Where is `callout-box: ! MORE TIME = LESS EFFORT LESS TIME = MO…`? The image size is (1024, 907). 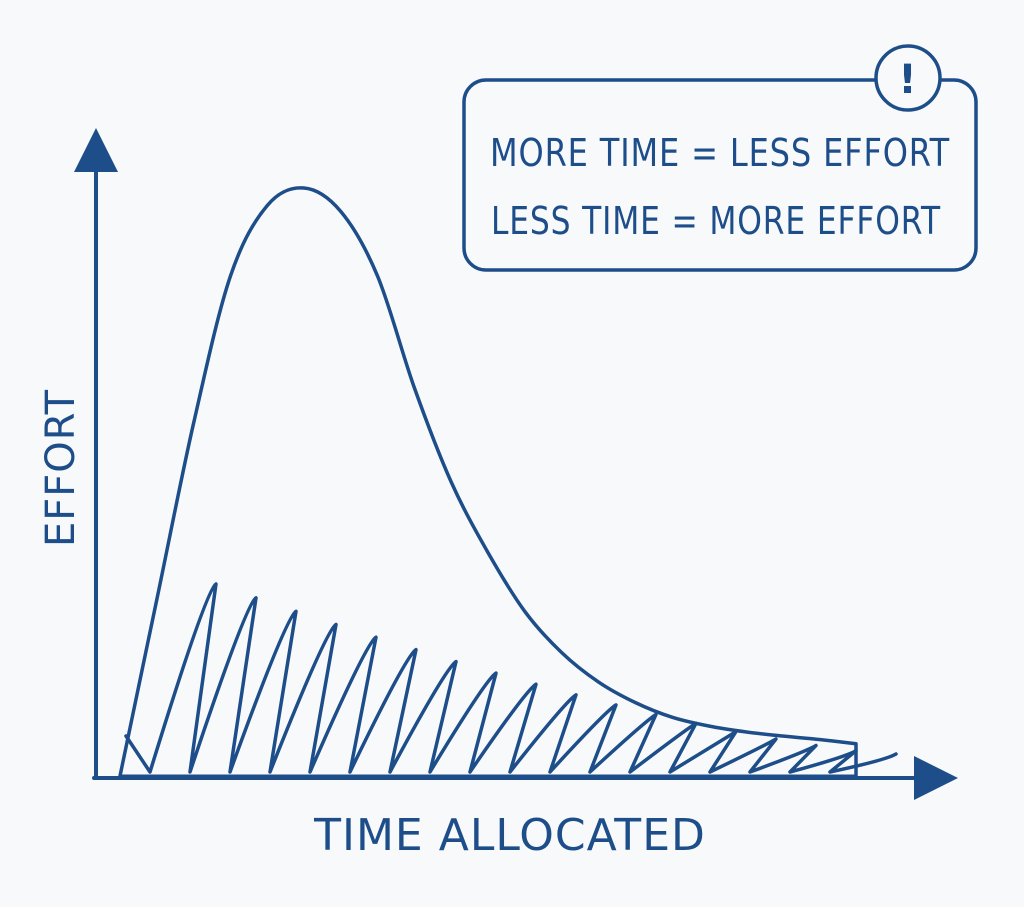 callout-box: ! MORE TIME = LESS EFFORT LESS TIME = MO… is located at coordinates (720, 158).